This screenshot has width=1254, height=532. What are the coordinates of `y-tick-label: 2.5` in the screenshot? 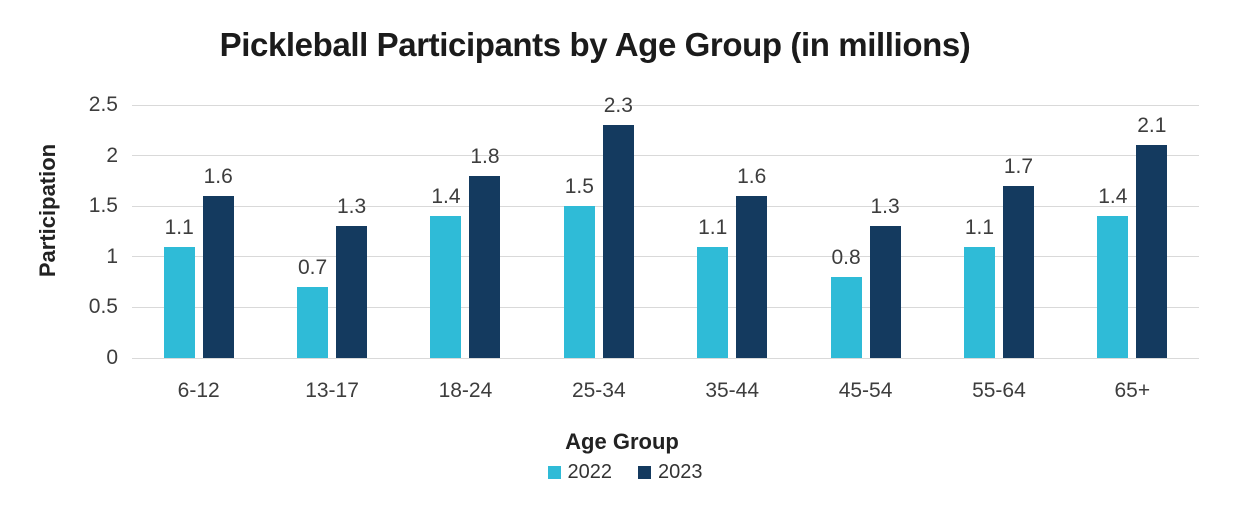 It's located at (103, 104).